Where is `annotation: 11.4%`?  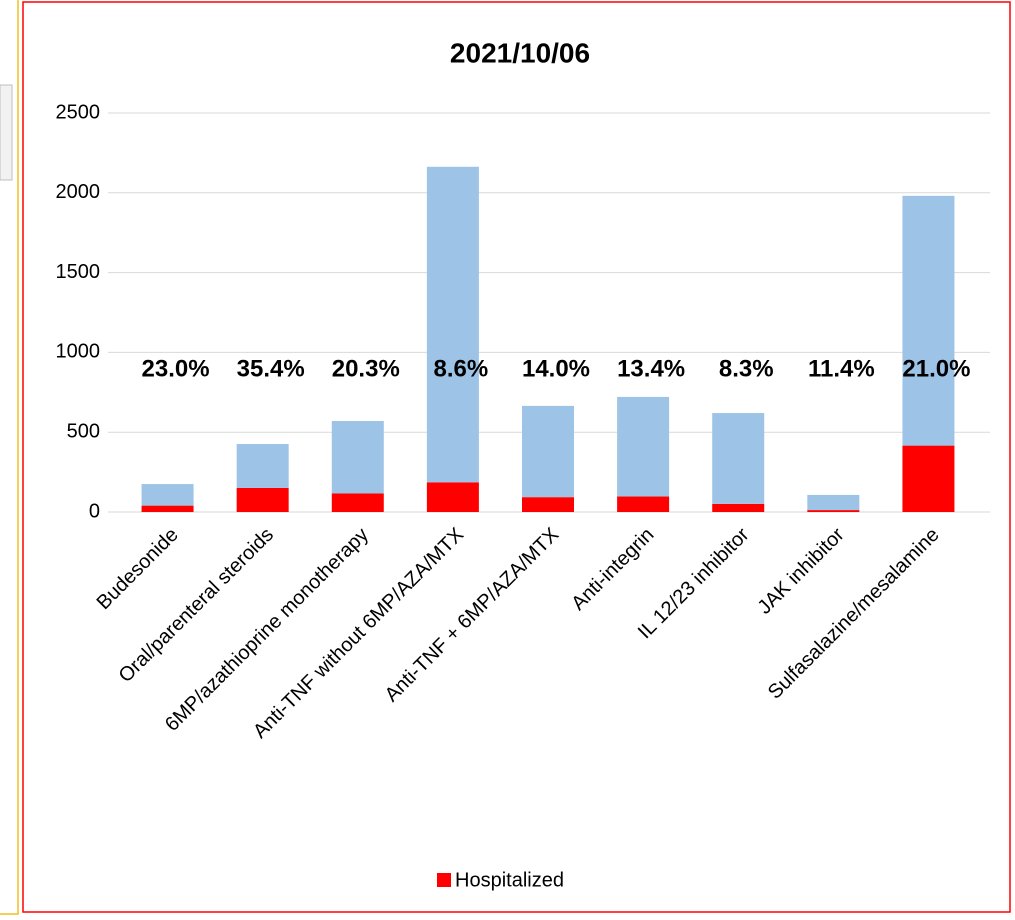
annotation: 11.4% is located at coordinates (841, 368).